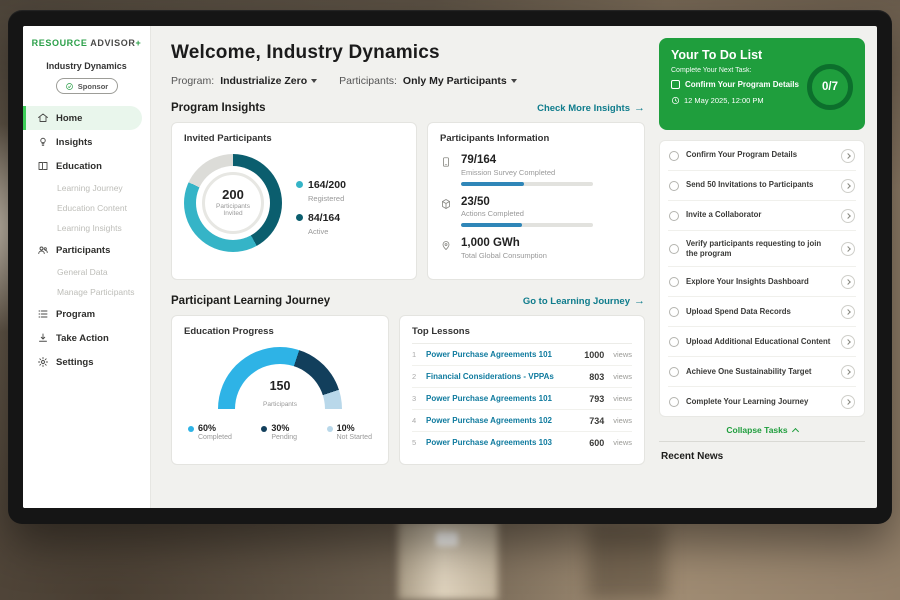 The height and width of the screenshot is (600, 900). I want to click on sidebar-item-take-action: Take Action, so click(86, 338).